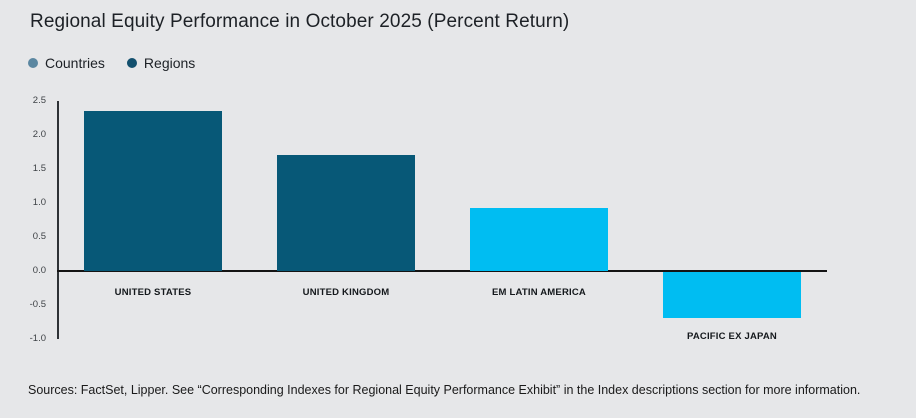 This screenshot has height=418, width=916. I want to click on legend-item-regions: Regions, so click(161, 63).